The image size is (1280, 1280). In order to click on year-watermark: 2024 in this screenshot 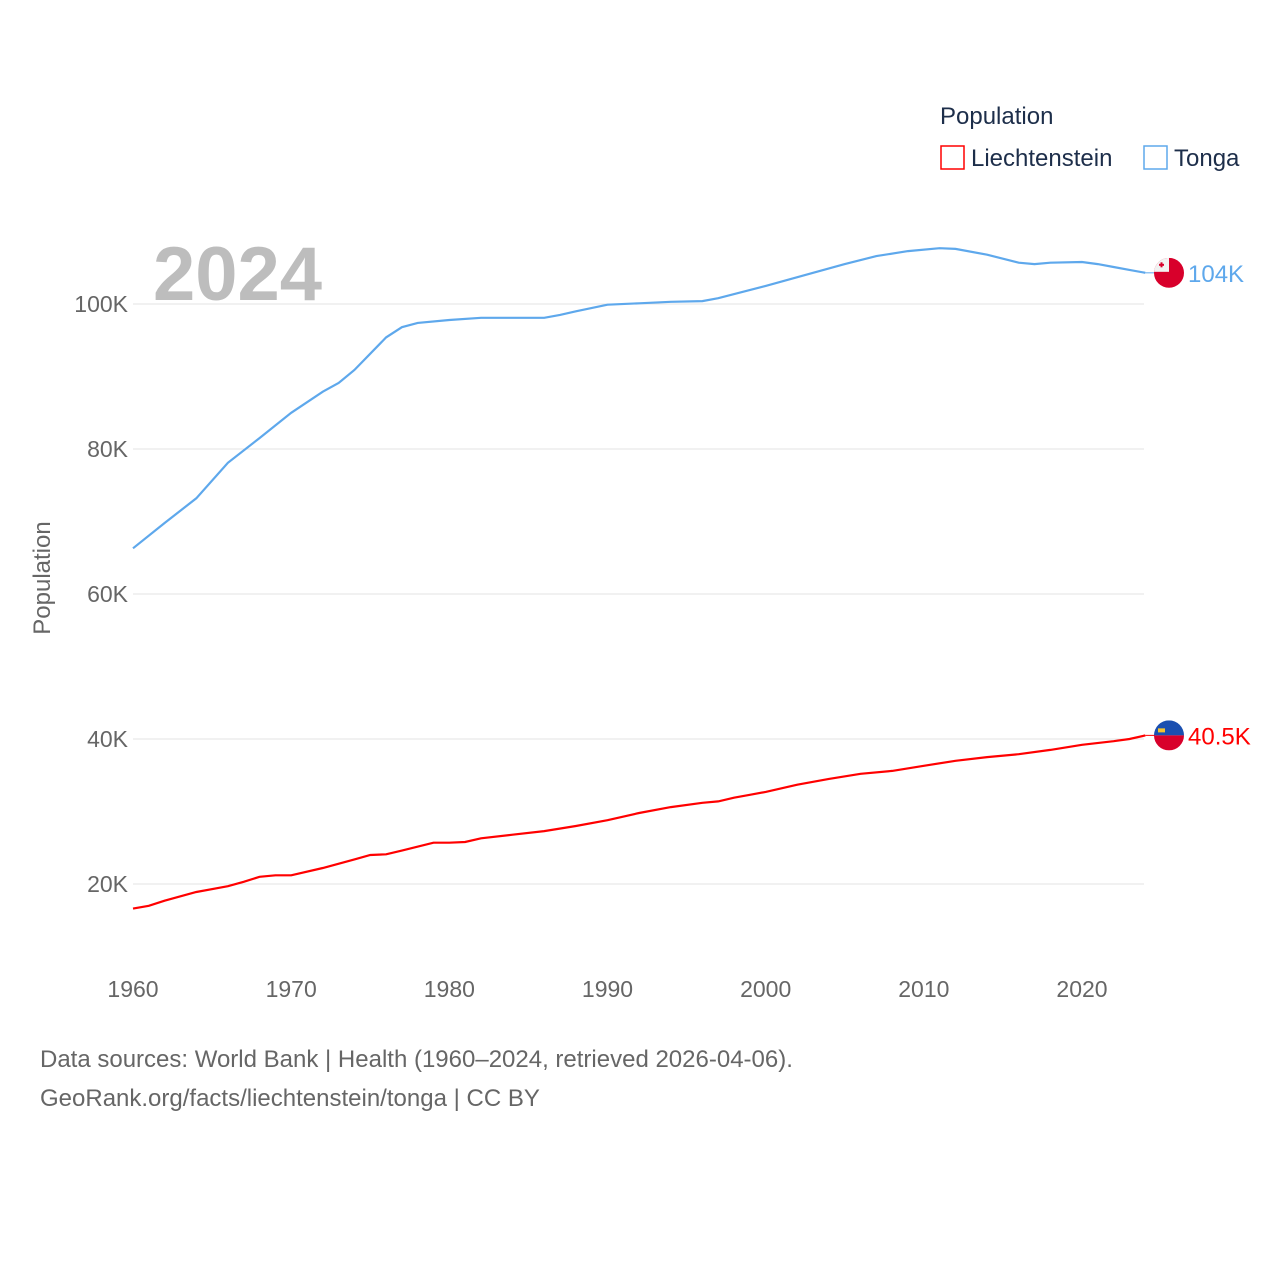, I will do `click(237, 274)`.